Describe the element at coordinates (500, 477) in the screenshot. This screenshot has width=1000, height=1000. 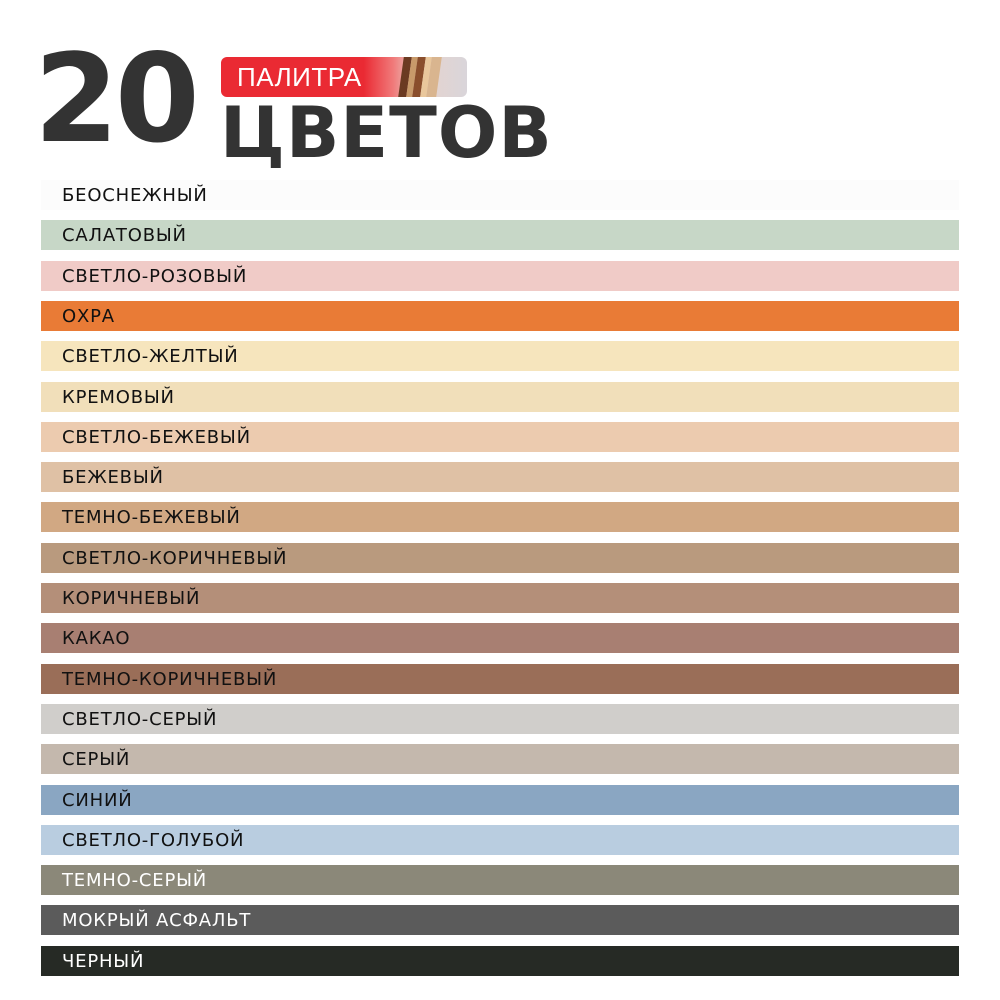
I see `color-swatch: БЕЖЕВЫЙ` at that location.